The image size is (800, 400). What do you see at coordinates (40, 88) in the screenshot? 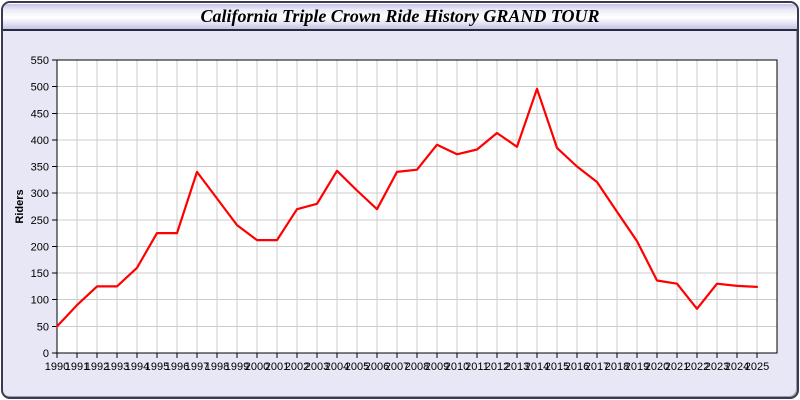
I see `y-tick-label: 500` at bounding box center [40, 88].